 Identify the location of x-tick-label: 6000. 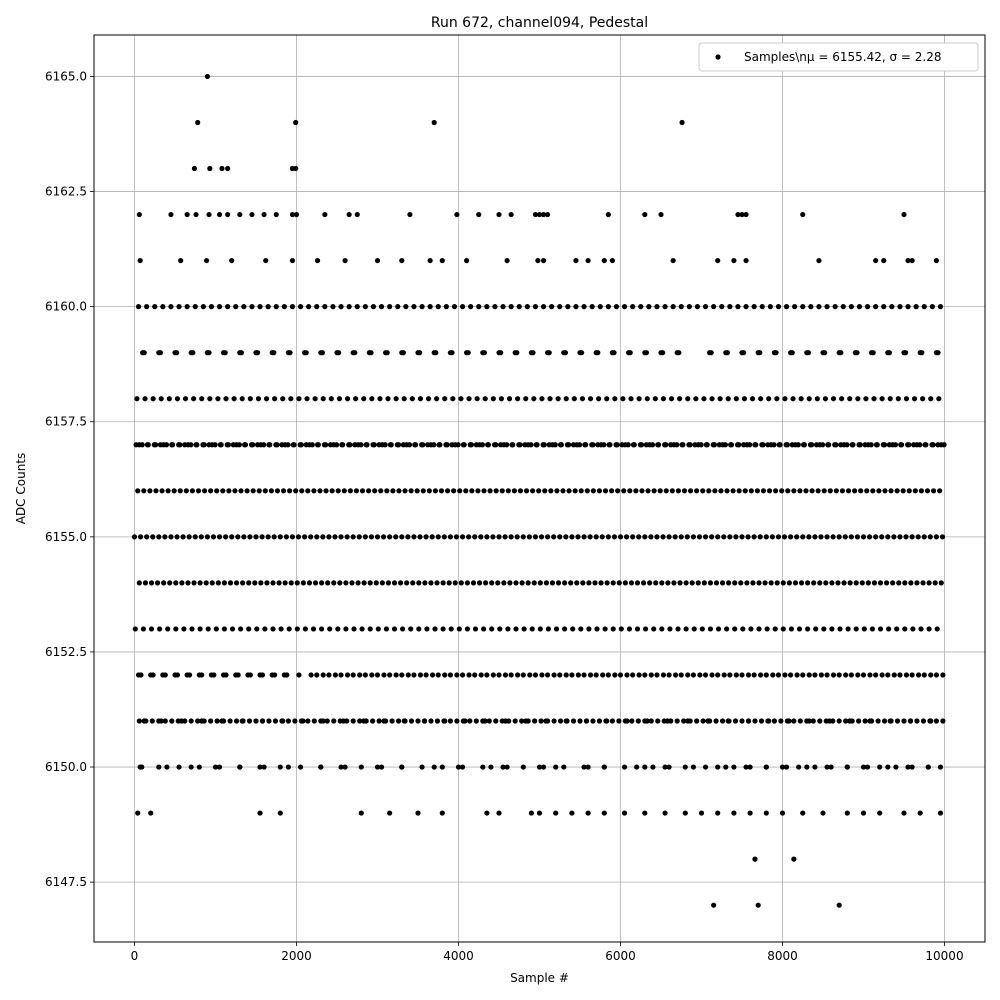
(620, 956).